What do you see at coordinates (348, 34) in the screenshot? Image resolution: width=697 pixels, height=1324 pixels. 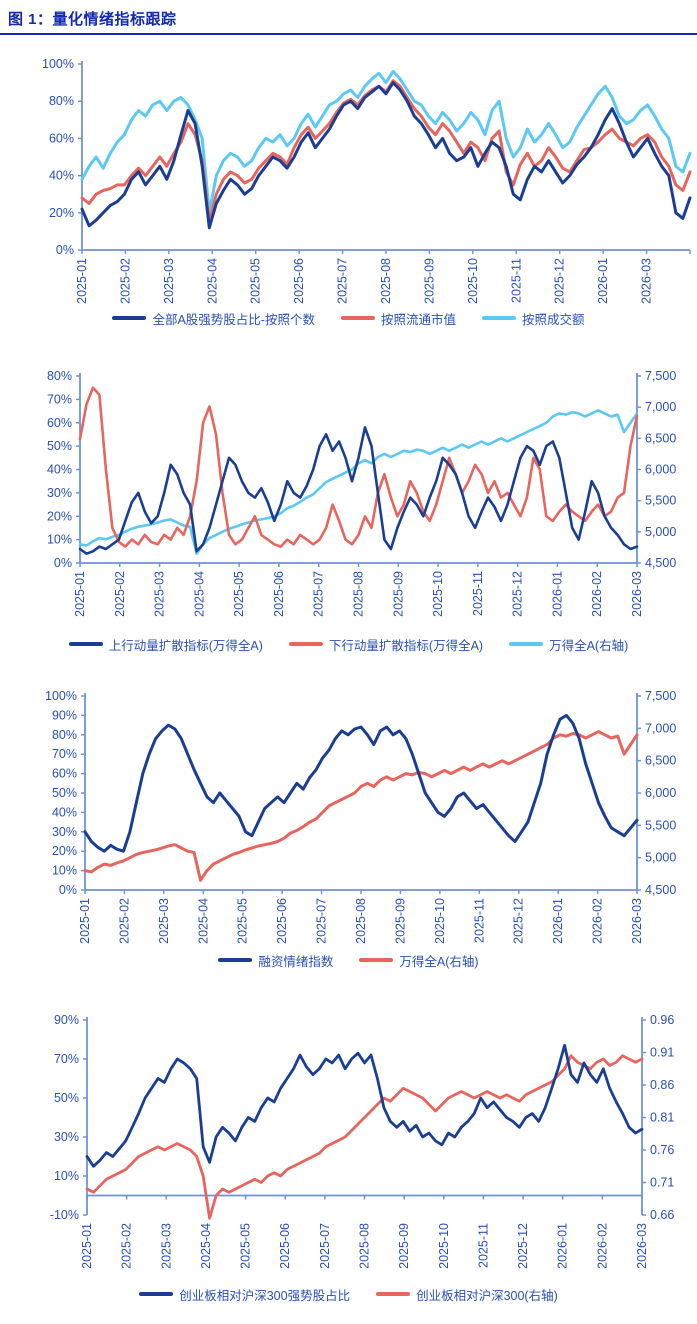 I see `title-underline` at bounding box center [348, 34].